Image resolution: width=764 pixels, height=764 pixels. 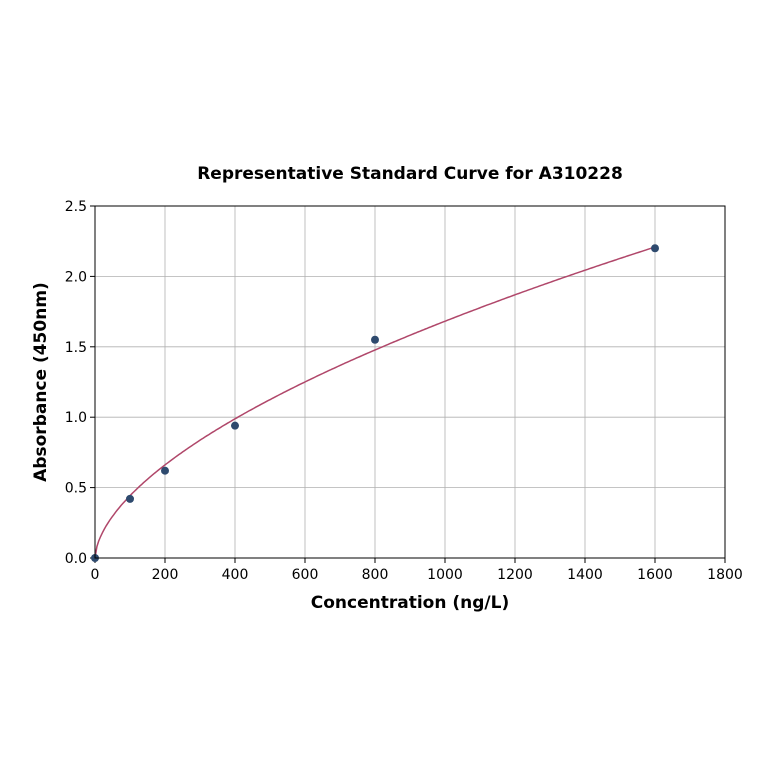 What do you see at coordinates (76, 418) in the screenshot?
I see `y-tick-label: 1.0` at bounding box center [76, 418].